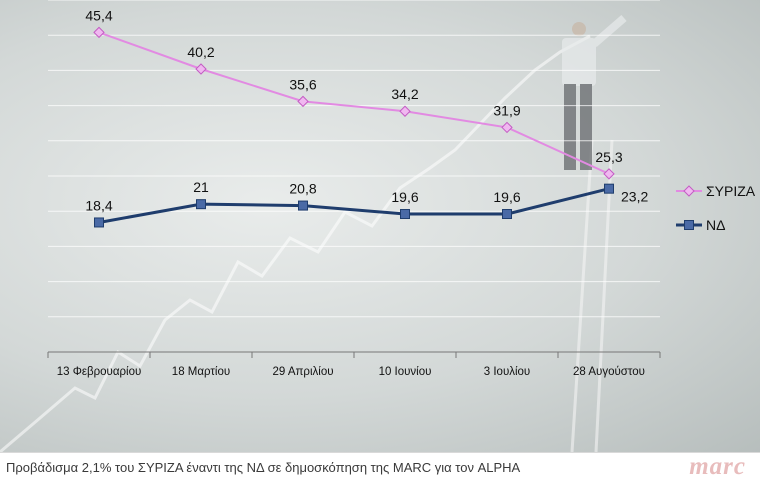 This screenshot has height=483, width=760. Describe the element at coordinates (201, 372) in the screenshot. I see `x-tick-label: 18 Μαρτίου` at that location.